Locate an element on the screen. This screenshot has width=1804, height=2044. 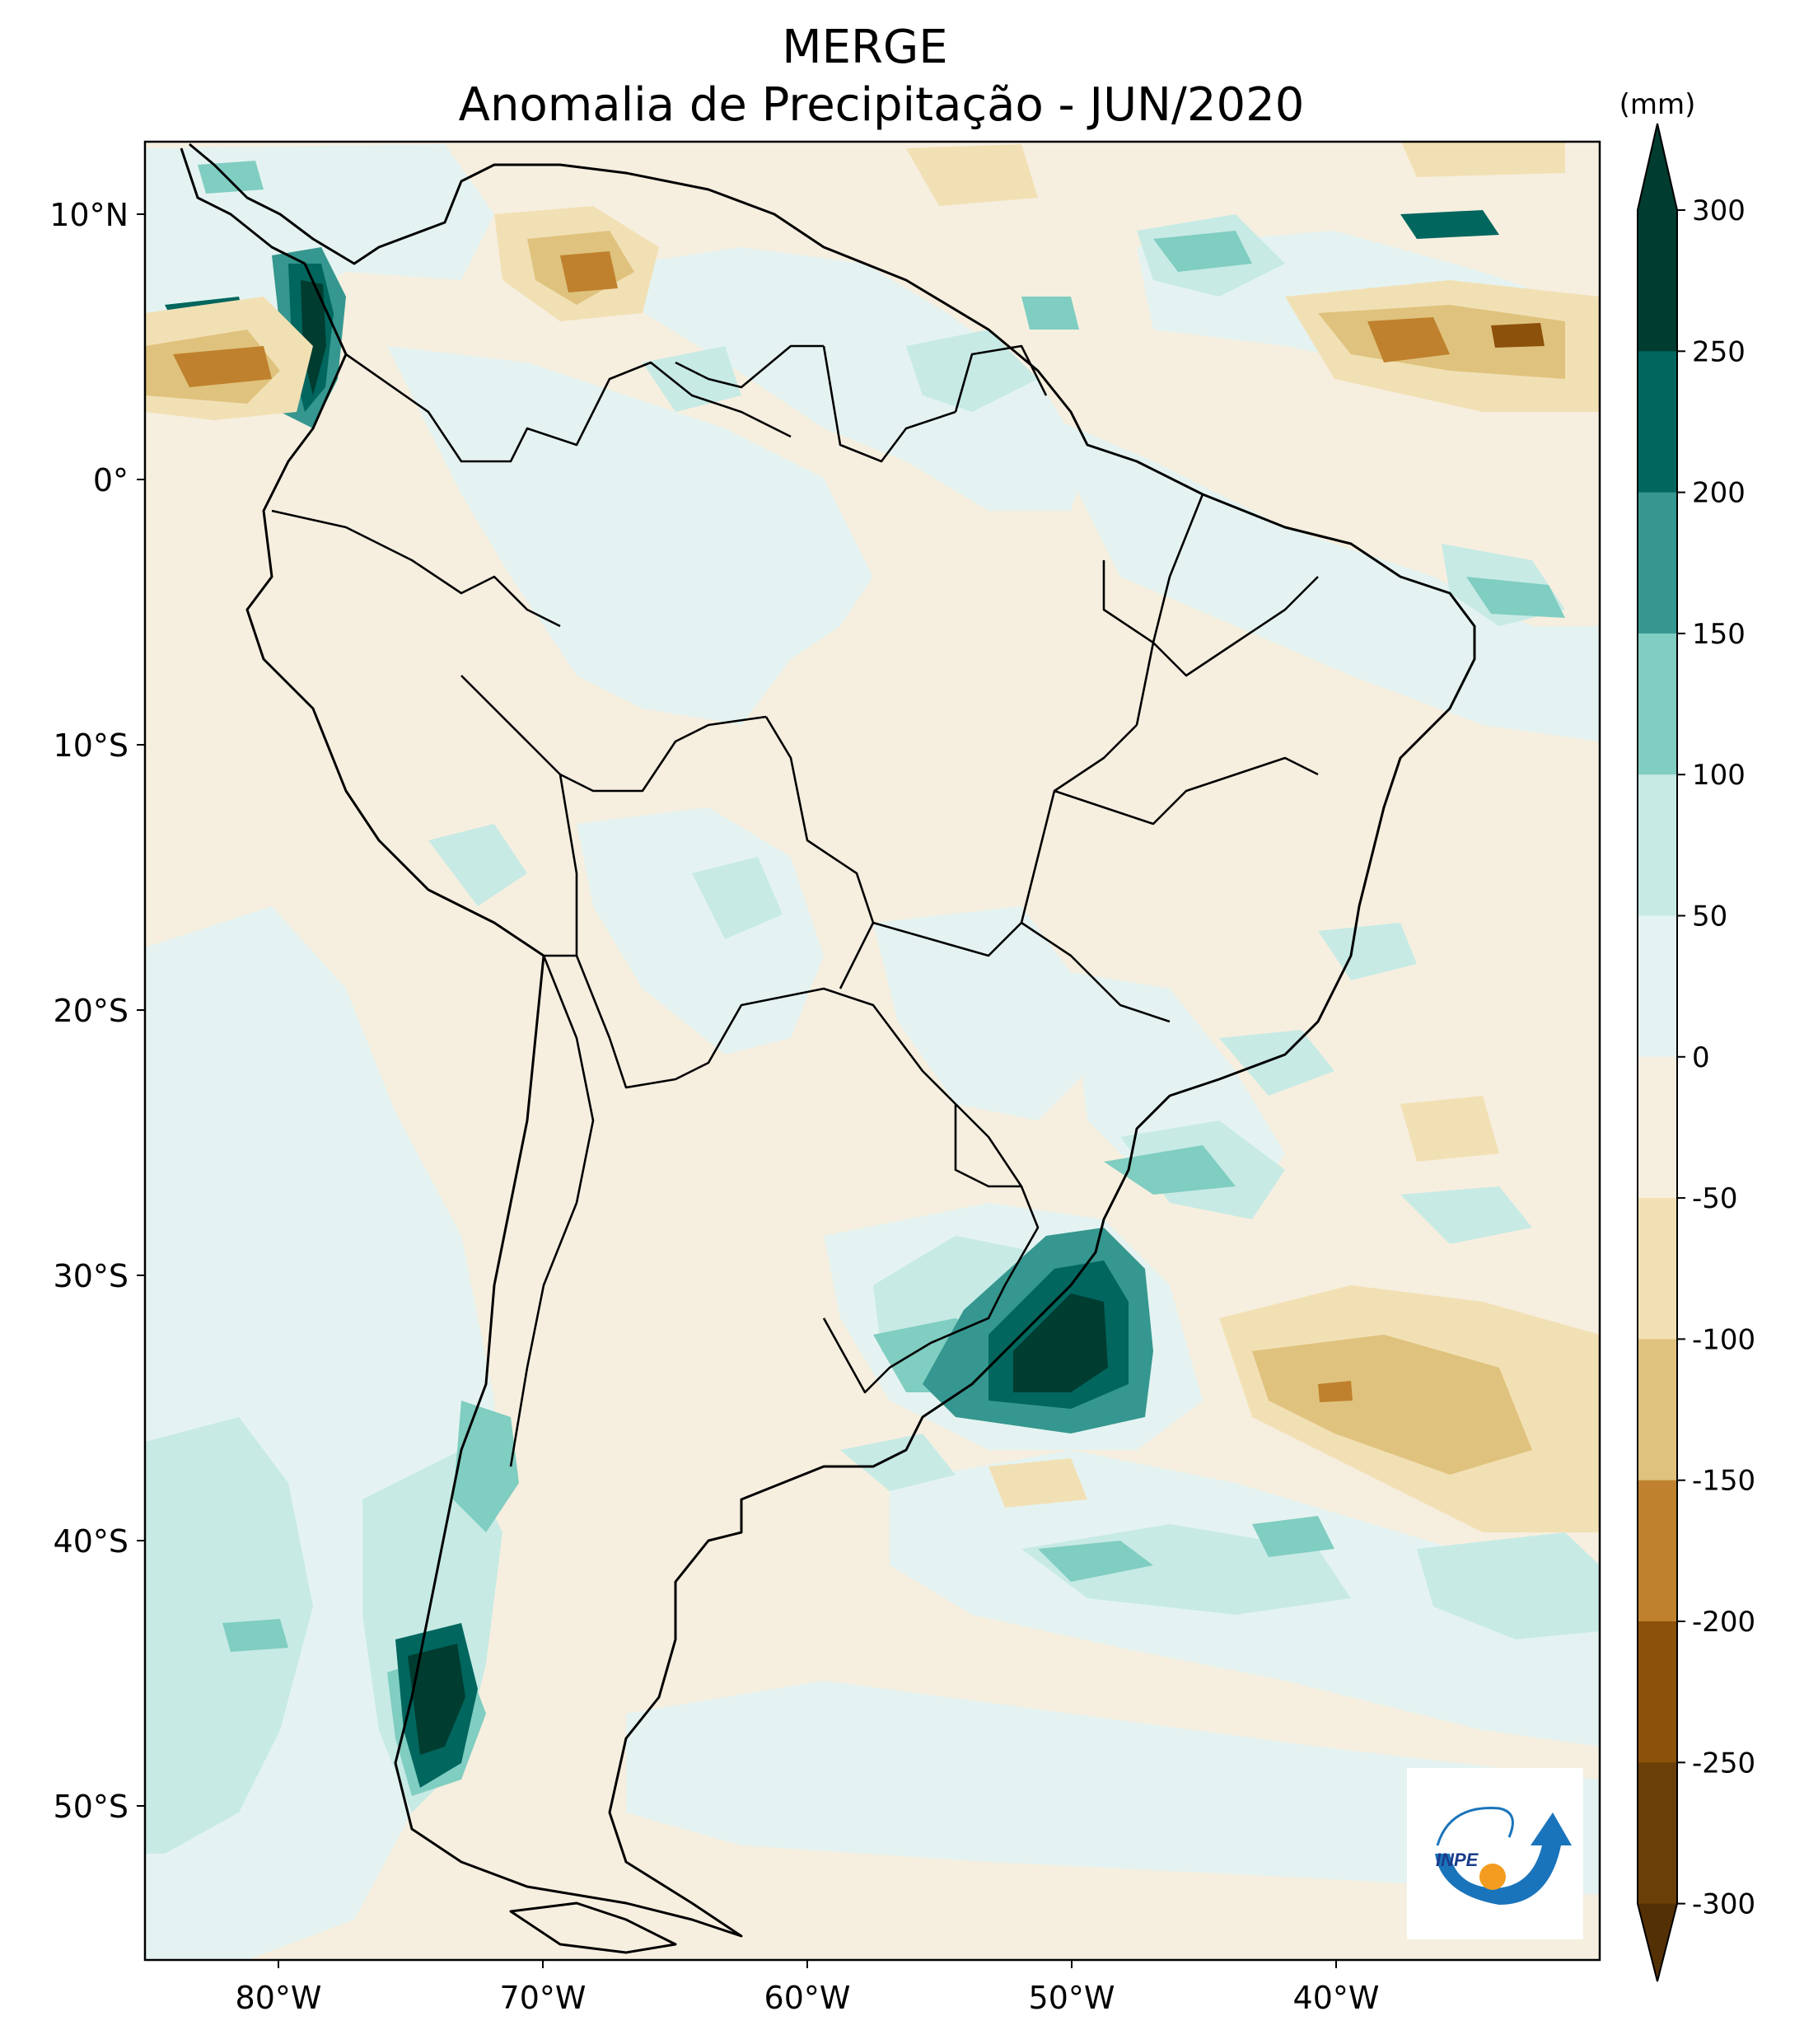
colorbar-tick-label: 0 is located at coordinates (1701, 1057).